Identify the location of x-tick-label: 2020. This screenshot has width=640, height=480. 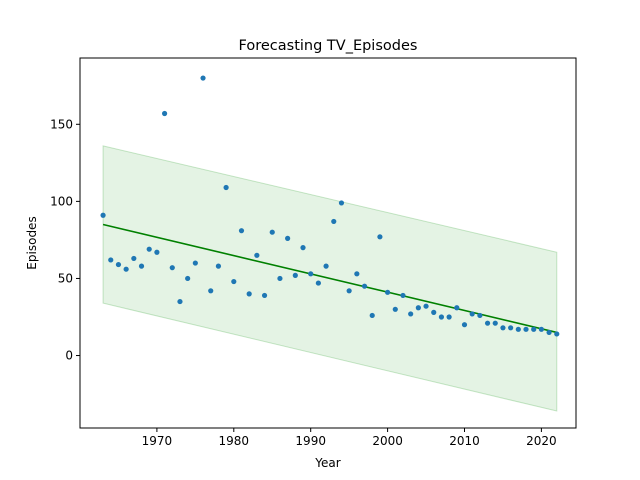
(541, 441).